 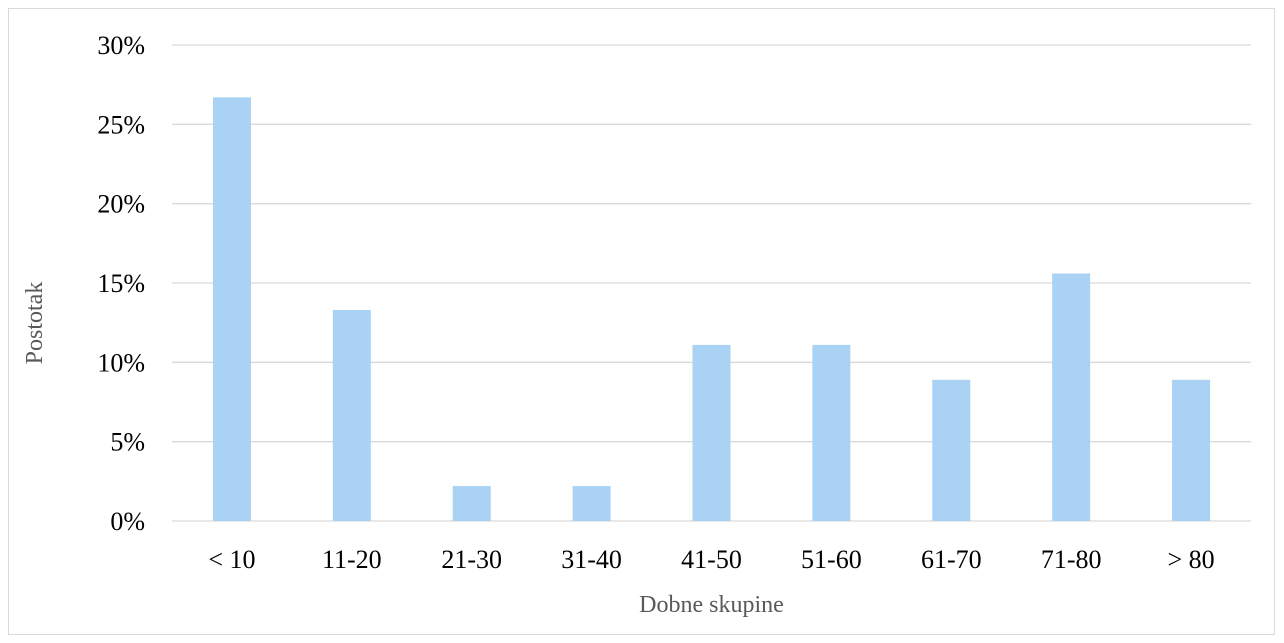 I want to click on x-tick-label: 11-20, so click(x=352, y=559).